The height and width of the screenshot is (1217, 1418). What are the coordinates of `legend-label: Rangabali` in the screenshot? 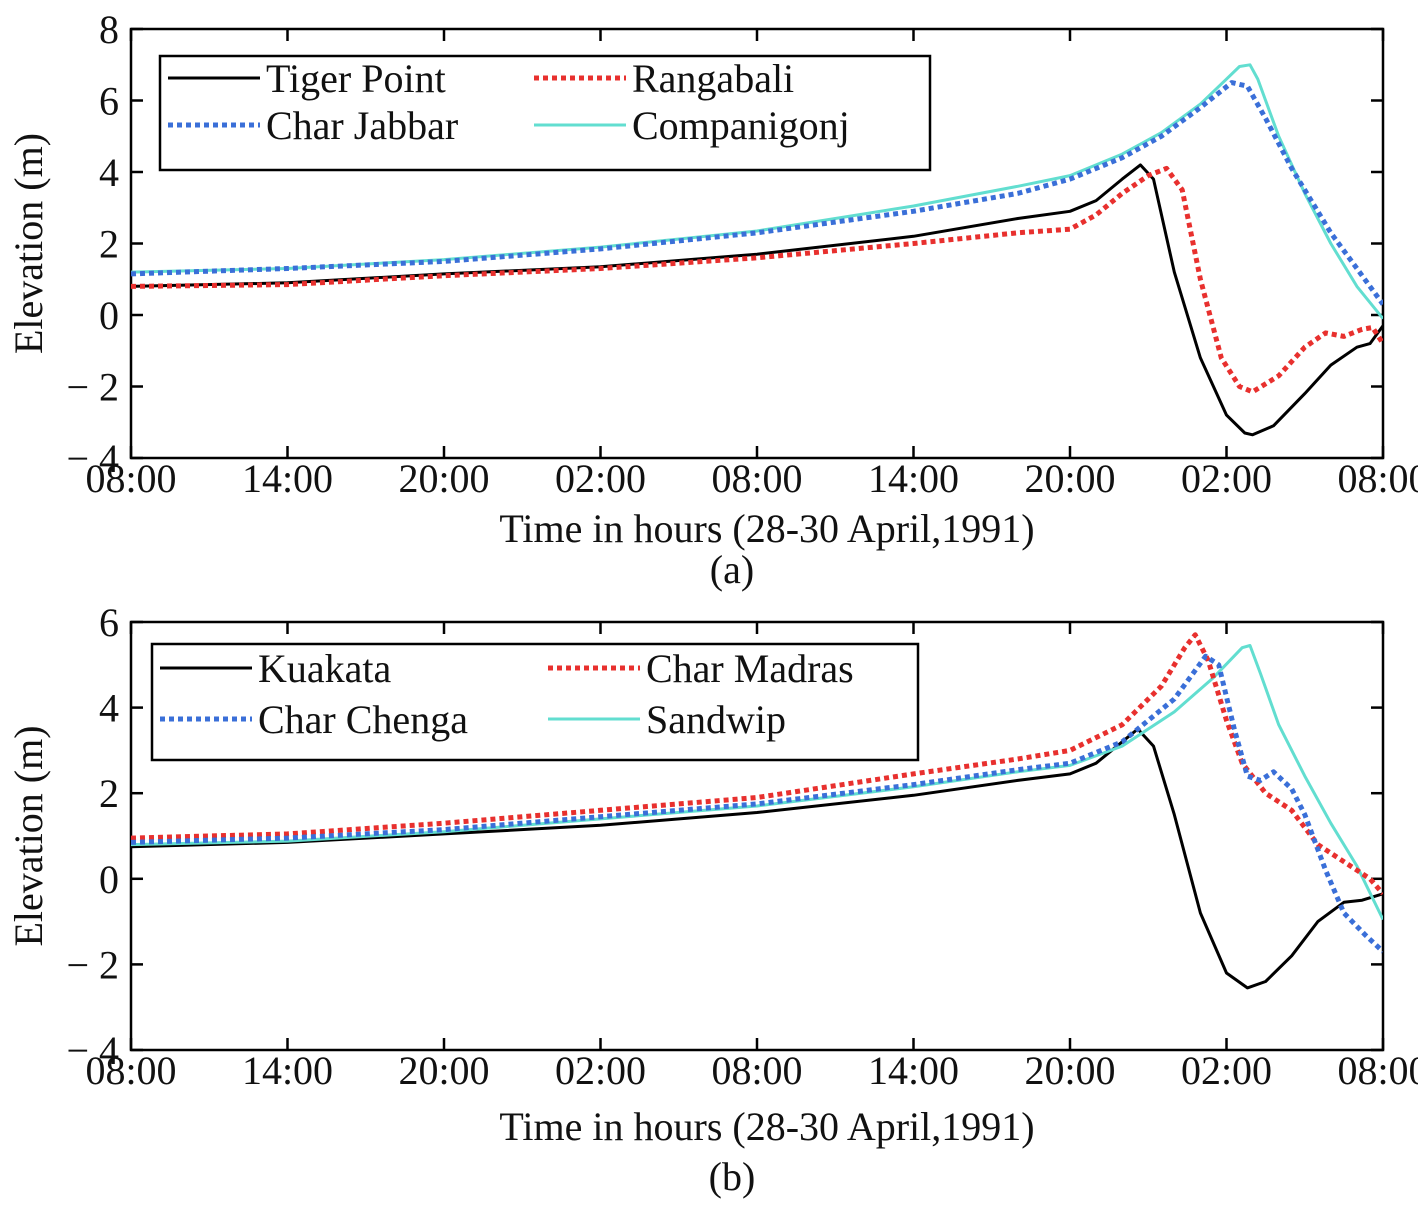 It's located at (713, 78).